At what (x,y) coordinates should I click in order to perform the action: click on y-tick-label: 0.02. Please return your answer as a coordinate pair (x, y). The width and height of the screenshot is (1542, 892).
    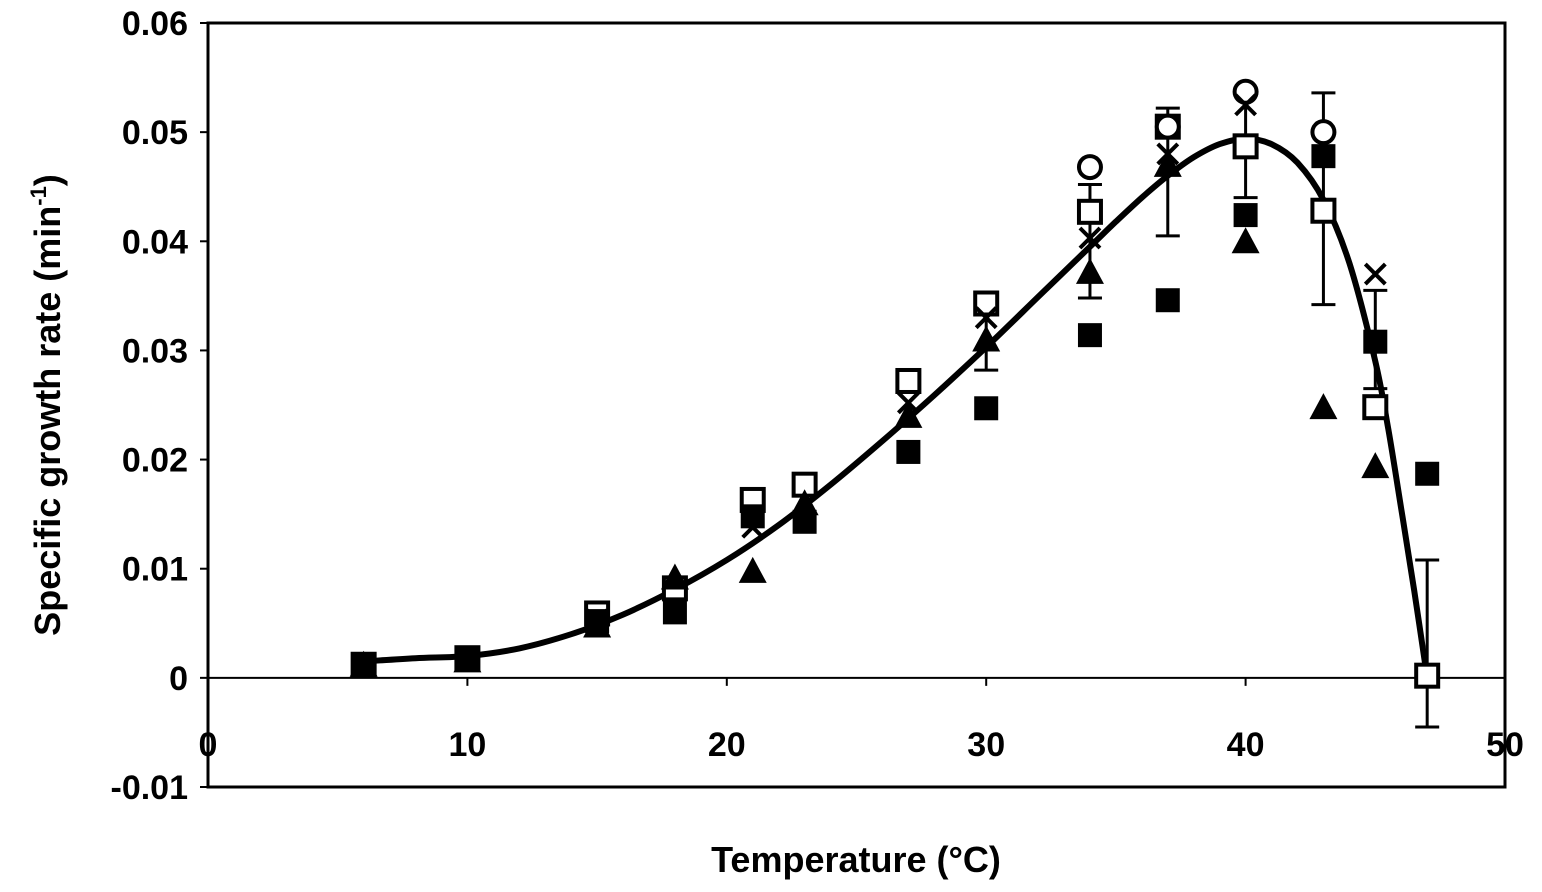
    Looking at the image, I should click on (155, 461).